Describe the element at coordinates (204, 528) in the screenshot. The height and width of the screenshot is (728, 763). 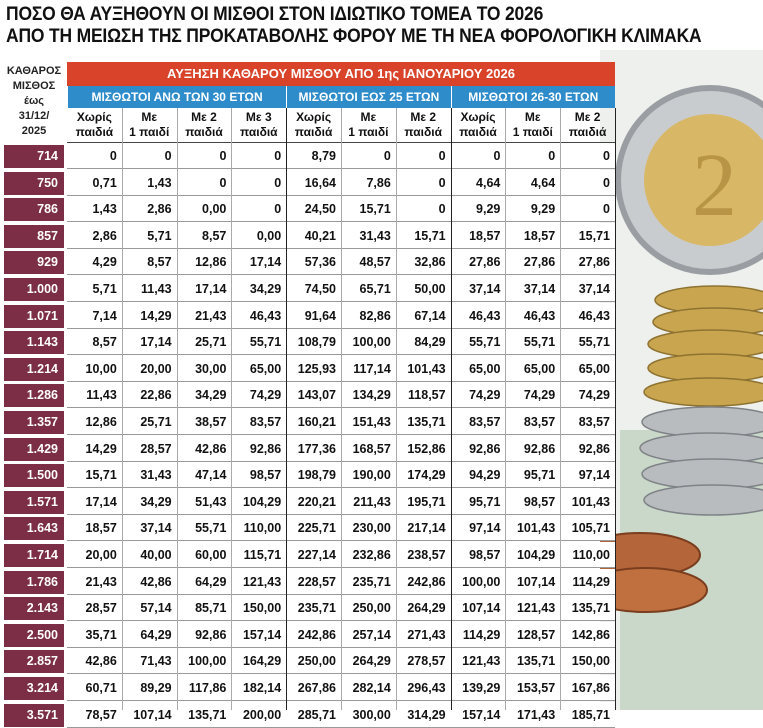
I see `value-cell: 55,71` at that location.